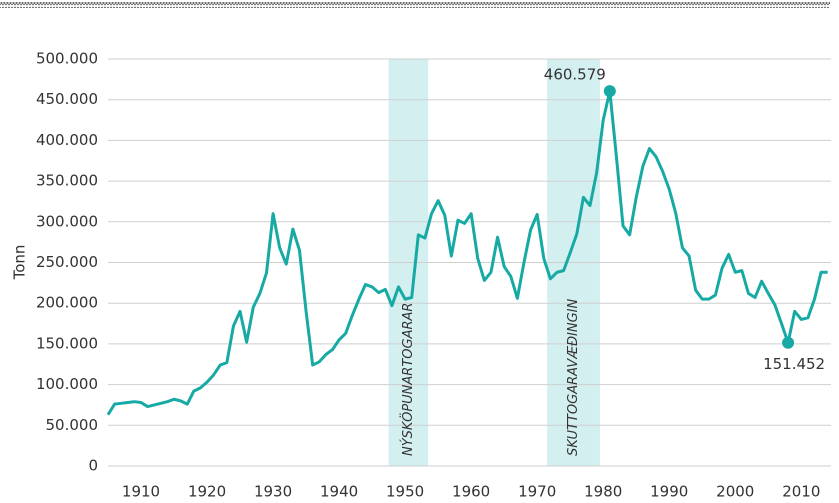 This screenshot has width=839, height=503. Describe the element at coordinates (794, 364) in the screenshot. I see `data-label: 151.452` at that location.